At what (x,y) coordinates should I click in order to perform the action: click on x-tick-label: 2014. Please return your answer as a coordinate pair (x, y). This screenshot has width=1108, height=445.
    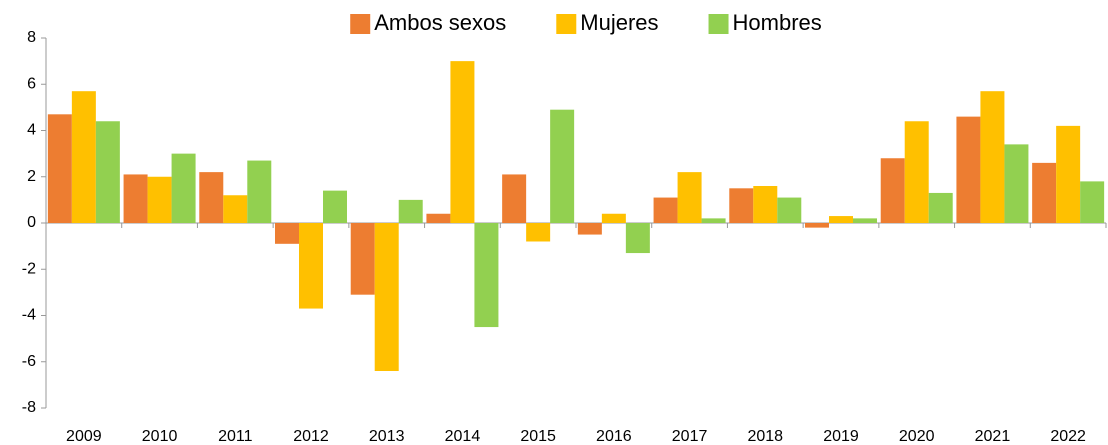
    Looking at the image, I should click on (463, 436).